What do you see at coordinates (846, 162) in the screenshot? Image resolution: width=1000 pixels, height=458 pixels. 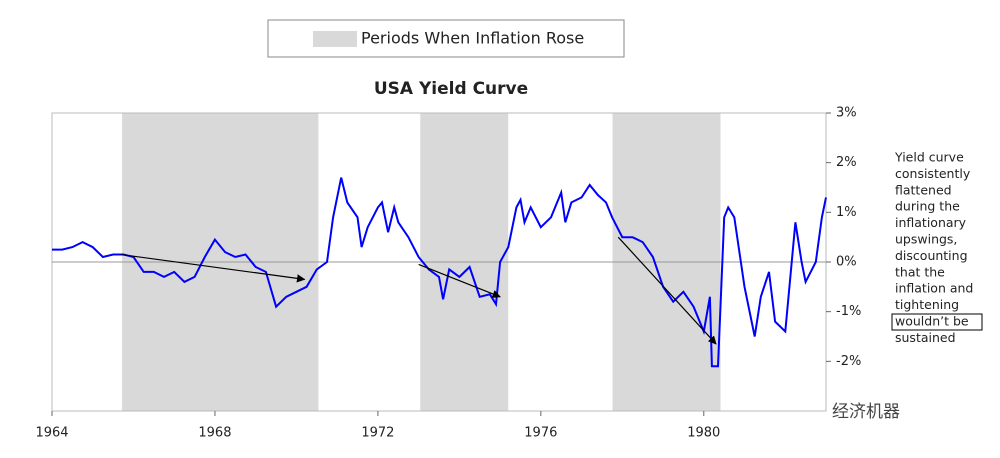 I see `y-tick-label: 2%` at bounding box center [846, 162].